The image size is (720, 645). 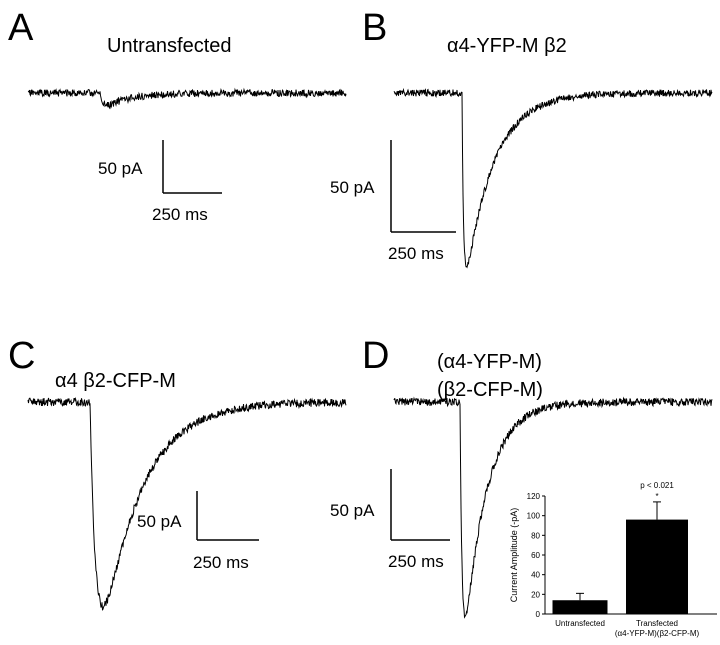 I want to click on scale-label-a-current: 50 pA, so click(x=120, y=168).